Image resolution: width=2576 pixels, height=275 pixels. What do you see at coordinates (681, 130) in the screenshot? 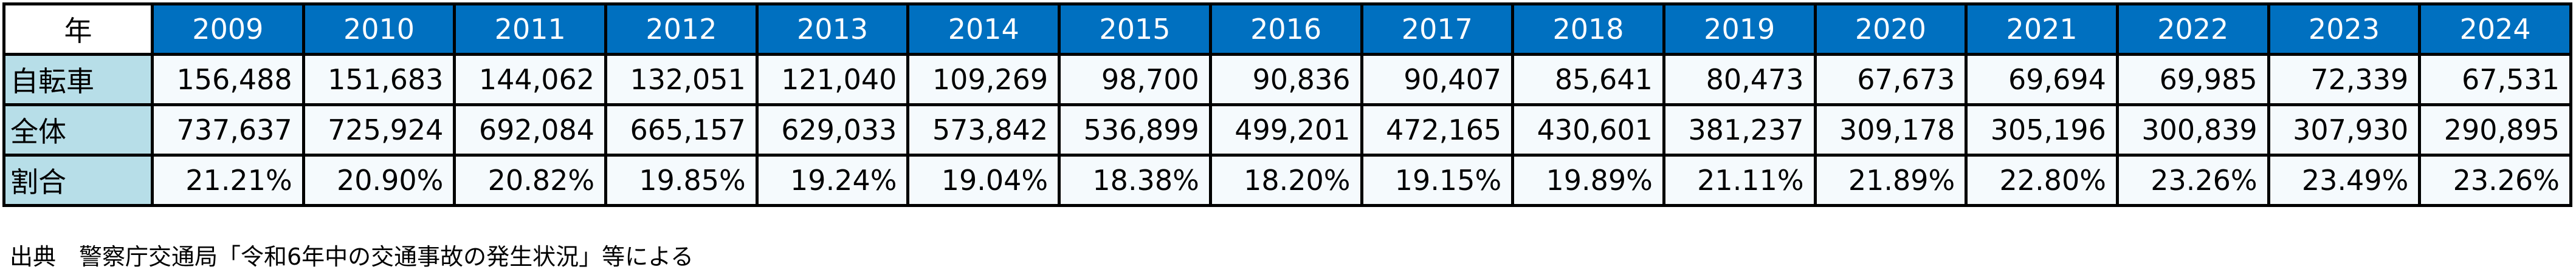
I see `cell: 665,157` at bounding box center [681, 130].